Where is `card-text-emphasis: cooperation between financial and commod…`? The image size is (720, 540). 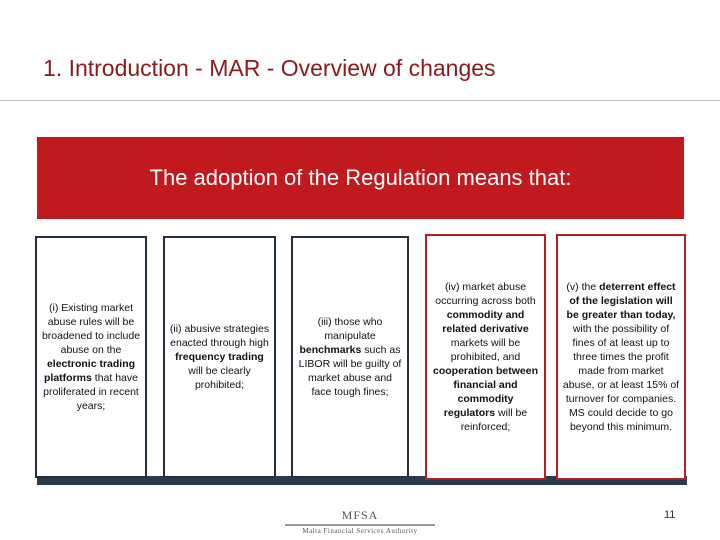 card-text-emphasis: cooperation between financial and commod… is located at coordinates (485, 392).